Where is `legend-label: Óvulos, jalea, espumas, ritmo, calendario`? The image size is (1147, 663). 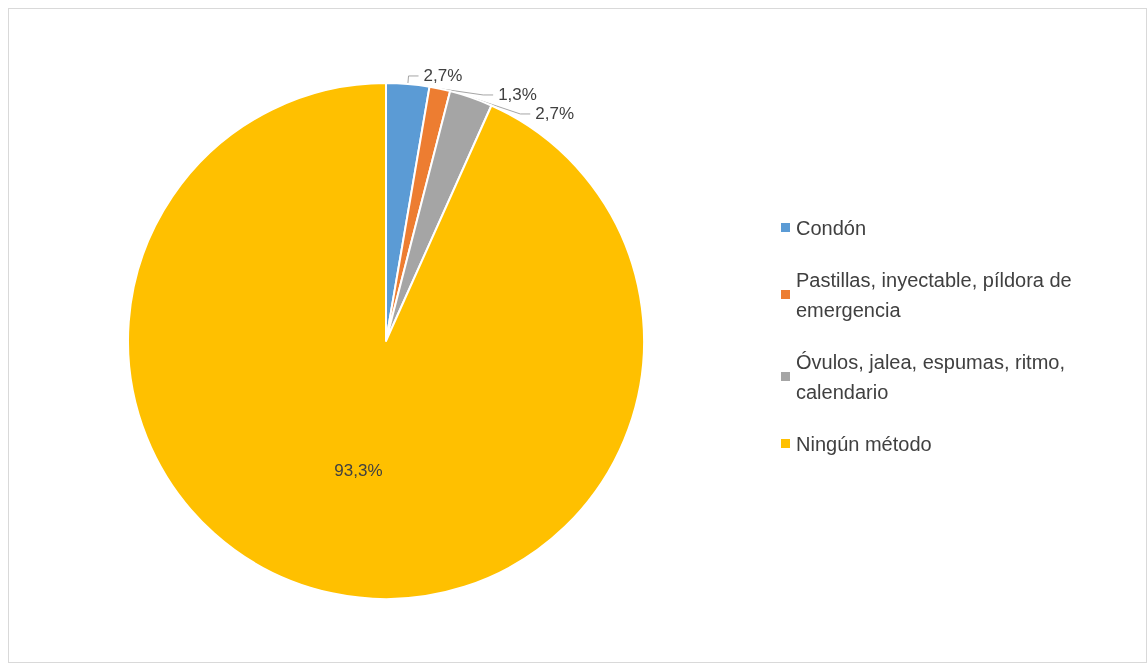
legend-label: Óvulos, jalea, espumas, ritmo, calendario is located at coordinates (933, 376).